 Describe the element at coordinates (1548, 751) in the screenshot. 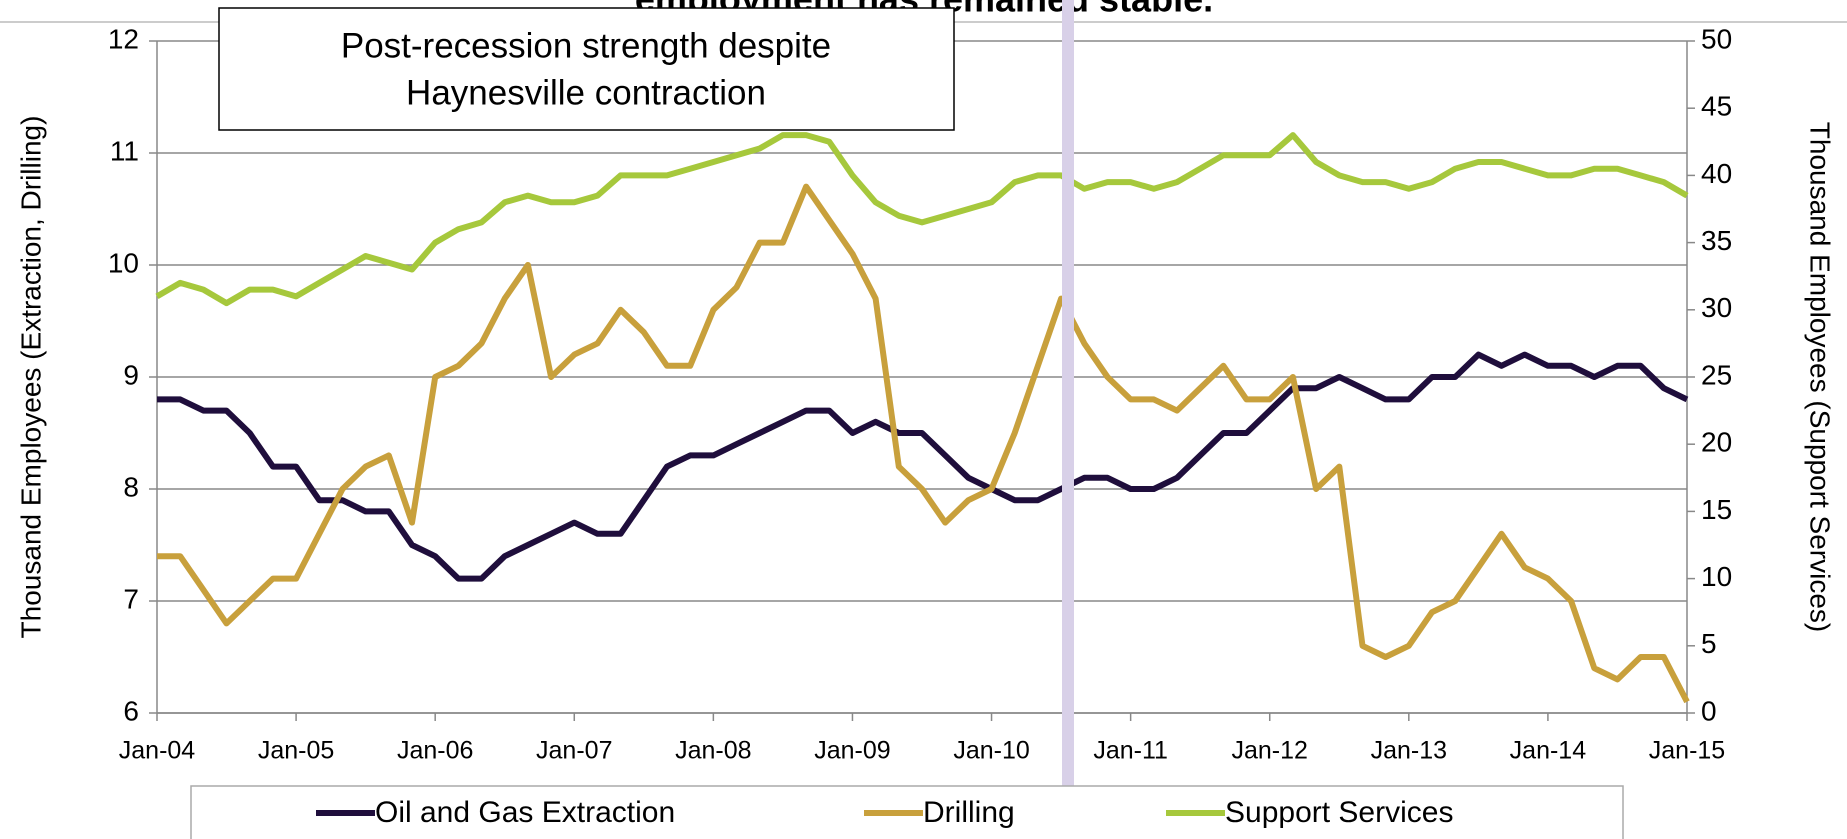

I see `x-tick-label: Jan-14` at that location.